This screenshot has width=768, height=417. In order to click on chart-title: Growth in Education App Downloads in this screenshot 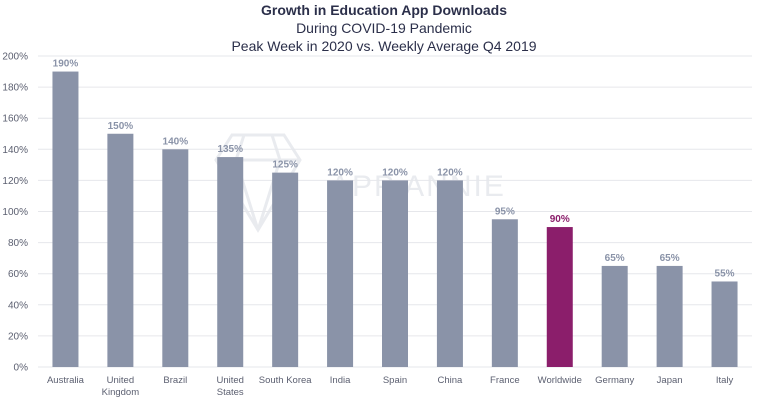, I will do `click(384, 10)`.